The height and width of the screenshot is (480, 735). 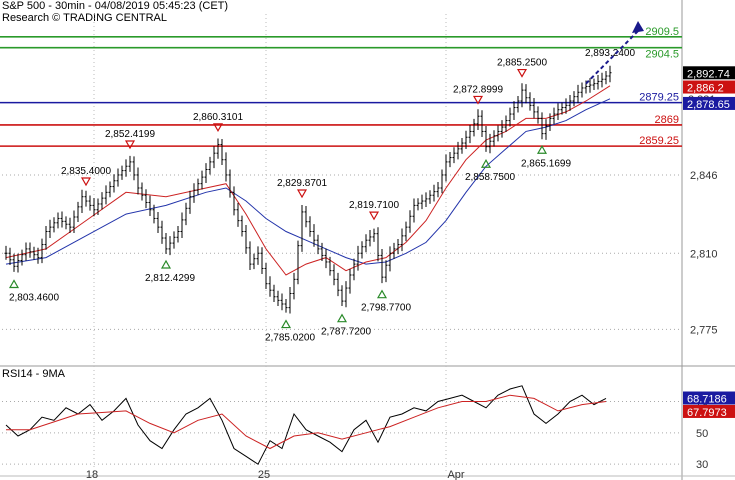 I want to click on price-tag-text: 2,892.74, so click(x=708, y=74).